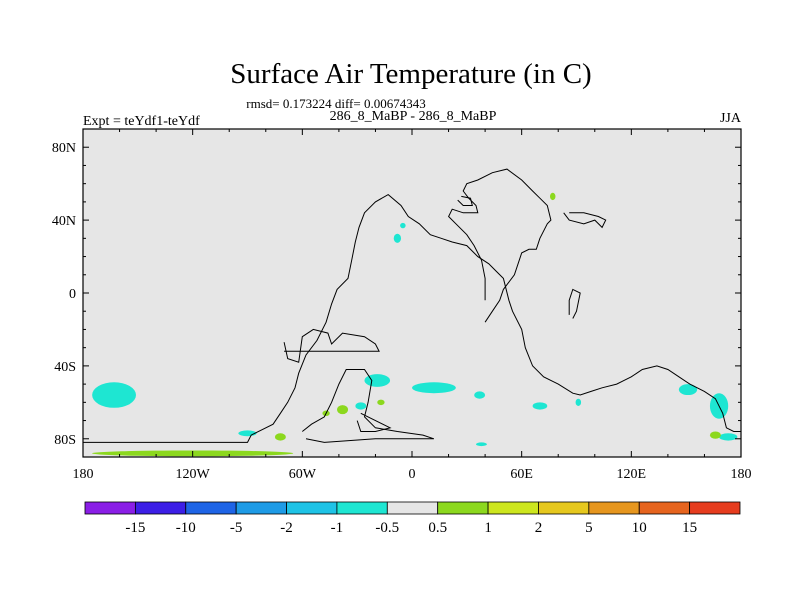 The image size is (800, 600). What do you see at coordinates (731, 118) in the screenshot?
I see `season-label: JJA` at bounding box center [731, 118].